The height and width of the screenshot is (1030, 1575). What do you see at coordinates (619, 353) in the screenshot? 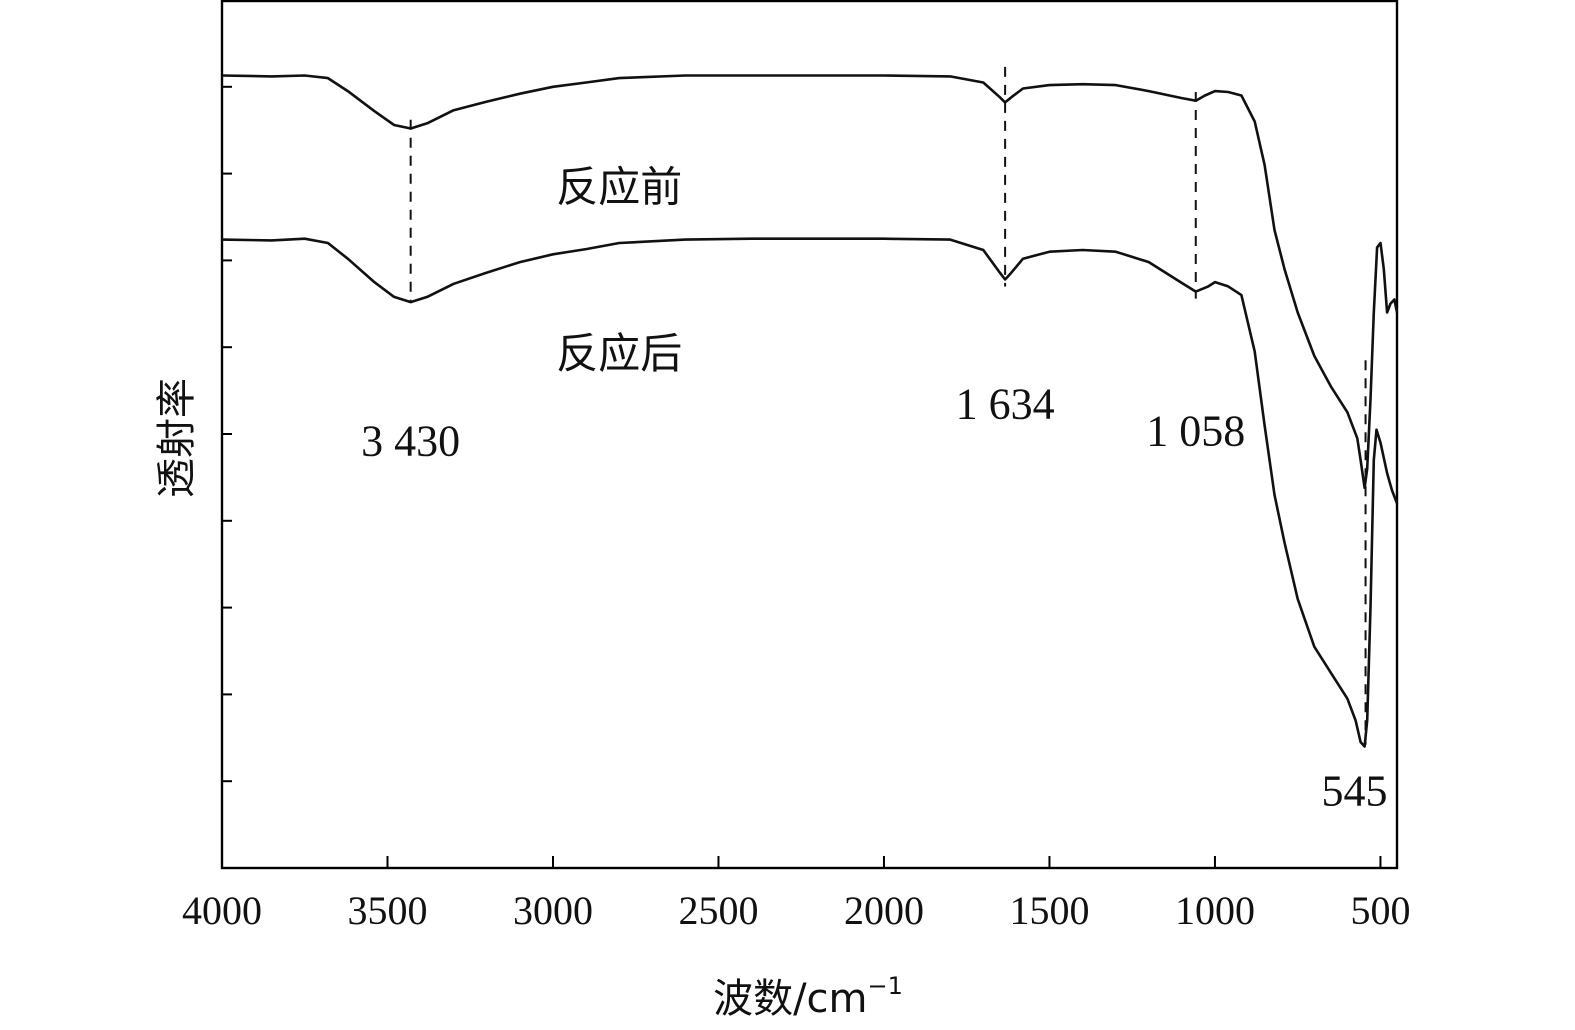
I see `series-label-2: 反应后` at bounding box center [619, 353].